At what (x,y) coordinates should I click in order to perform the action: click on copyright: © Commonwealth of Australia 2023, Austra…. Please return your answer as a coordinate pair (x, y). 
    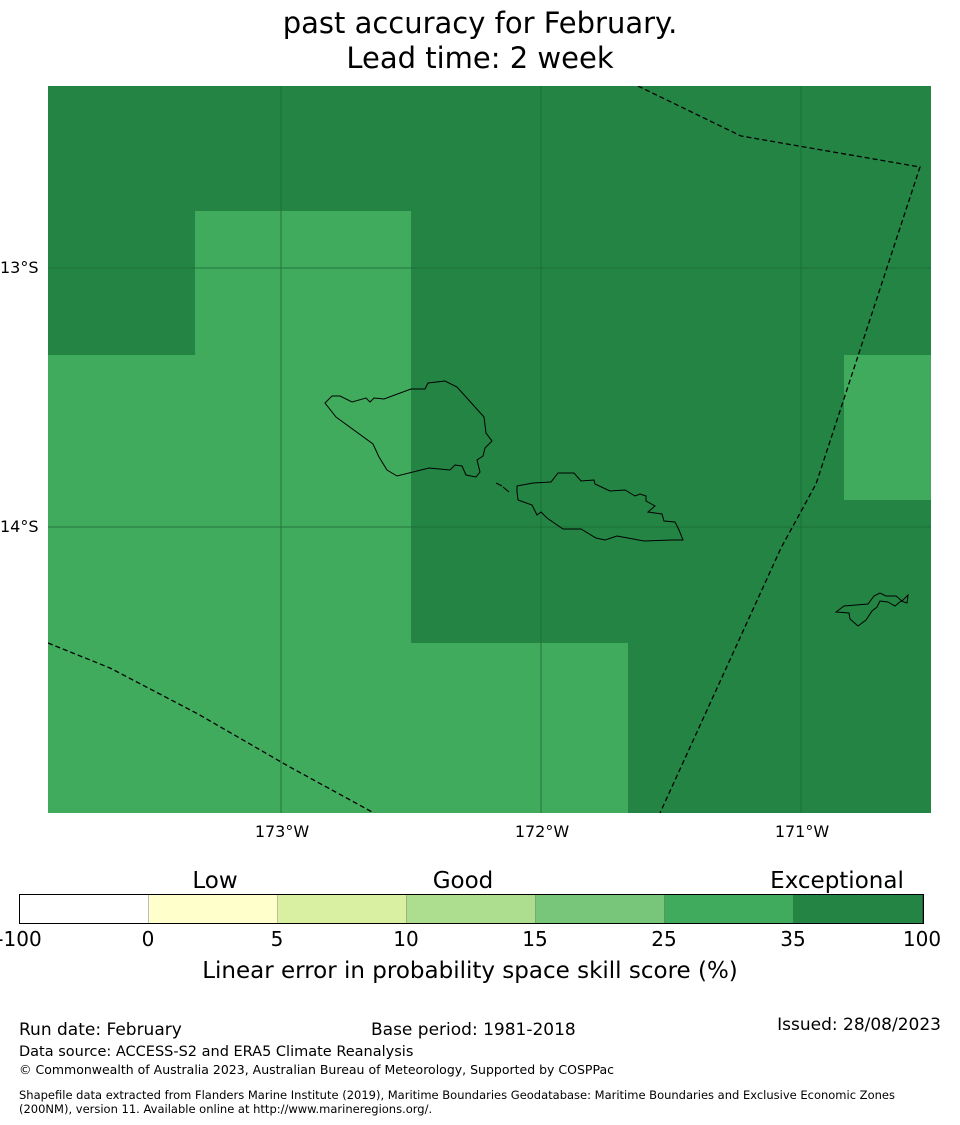
    Looking at the image, I should click on (316, 1069).